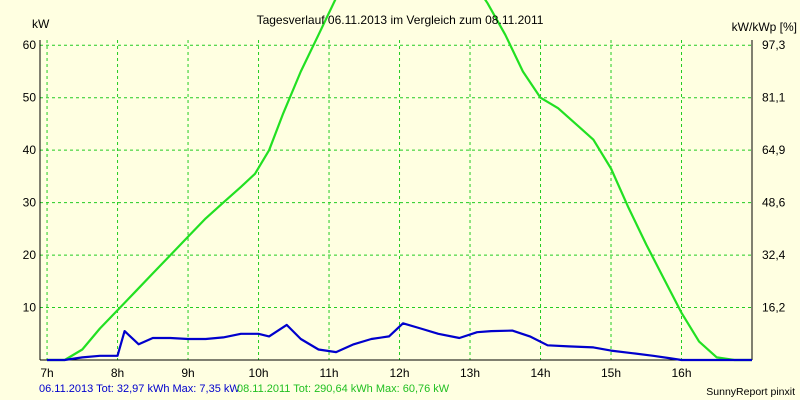 This screenshot has width=800, height=400. What do you see at coordinates (774, 98) in the screenshot?
I see `y-right-tick-label: 81,1` at bounding box center [774, 98].